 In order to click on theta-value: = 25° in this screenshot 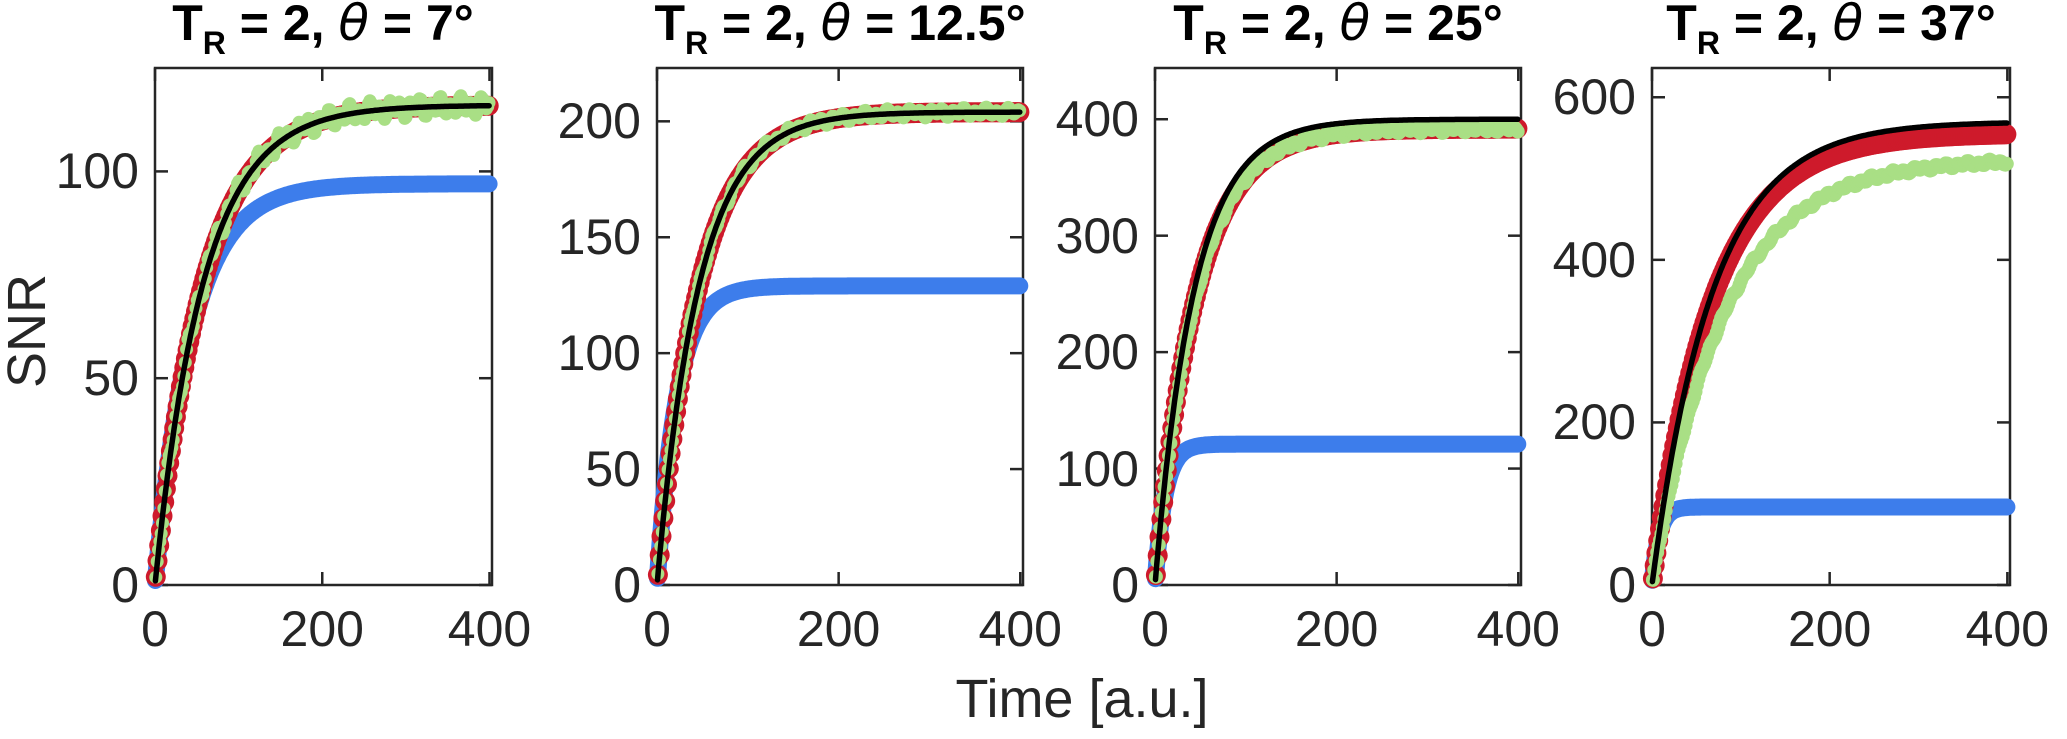, I will do `click(1436, 25)`.